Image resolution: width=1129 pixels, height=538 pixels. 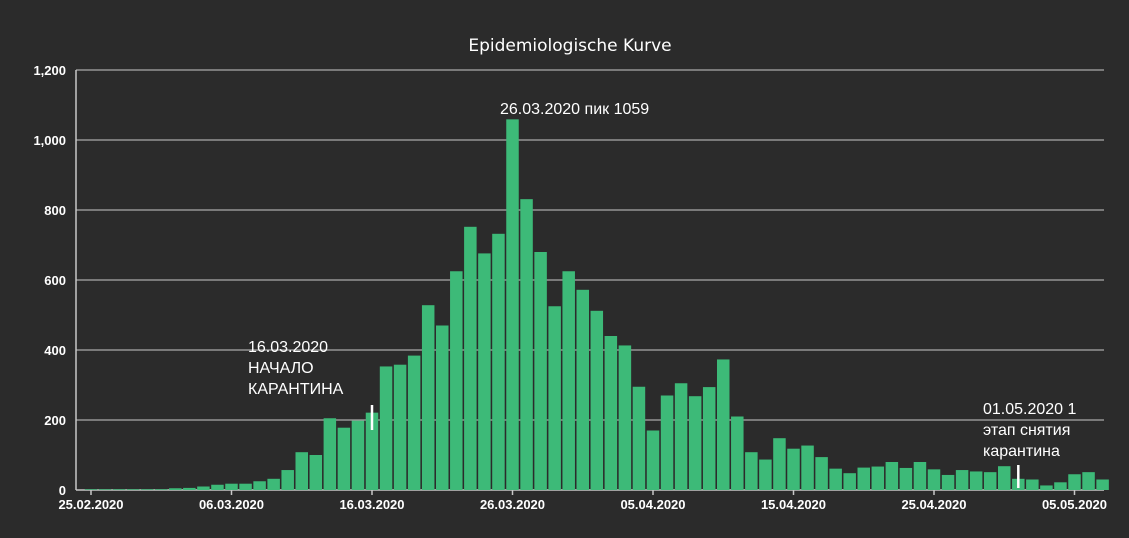 What do you see at coordinates (1021, 451) in the screenshot?
I see `annotation-line: карантина` at bounding box center [1021, 451].